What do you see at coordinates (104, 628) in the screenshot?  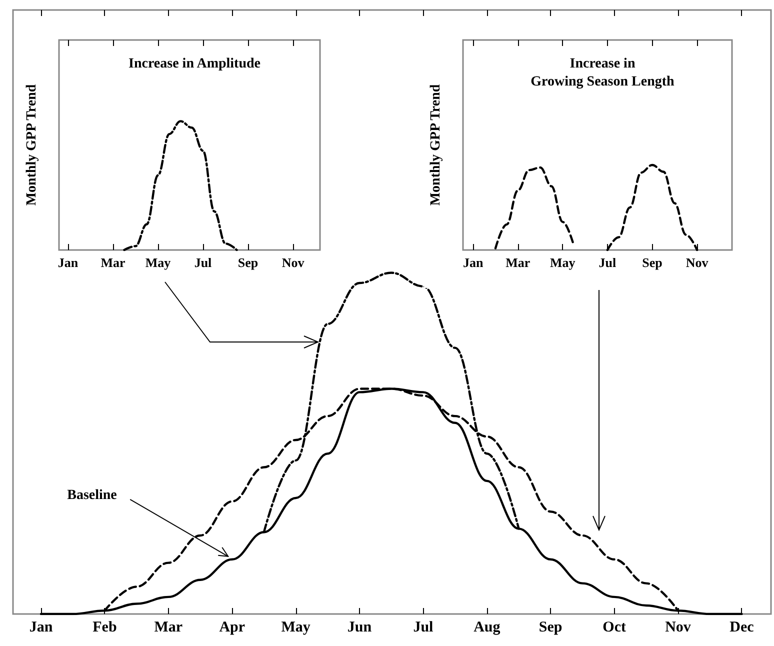 I see `x-tick-label: Feb` at bounding box center [104, 628].